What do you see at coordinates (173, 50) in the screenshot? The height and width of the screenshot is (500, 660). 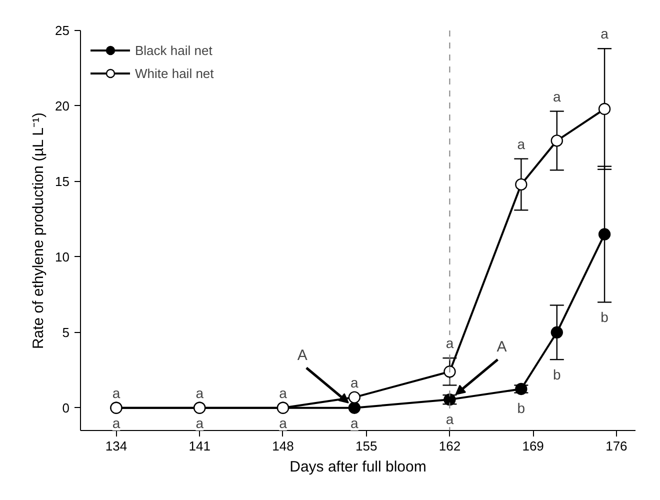 I see `legend-label: Black hail net` at bounding box center [173, 50].